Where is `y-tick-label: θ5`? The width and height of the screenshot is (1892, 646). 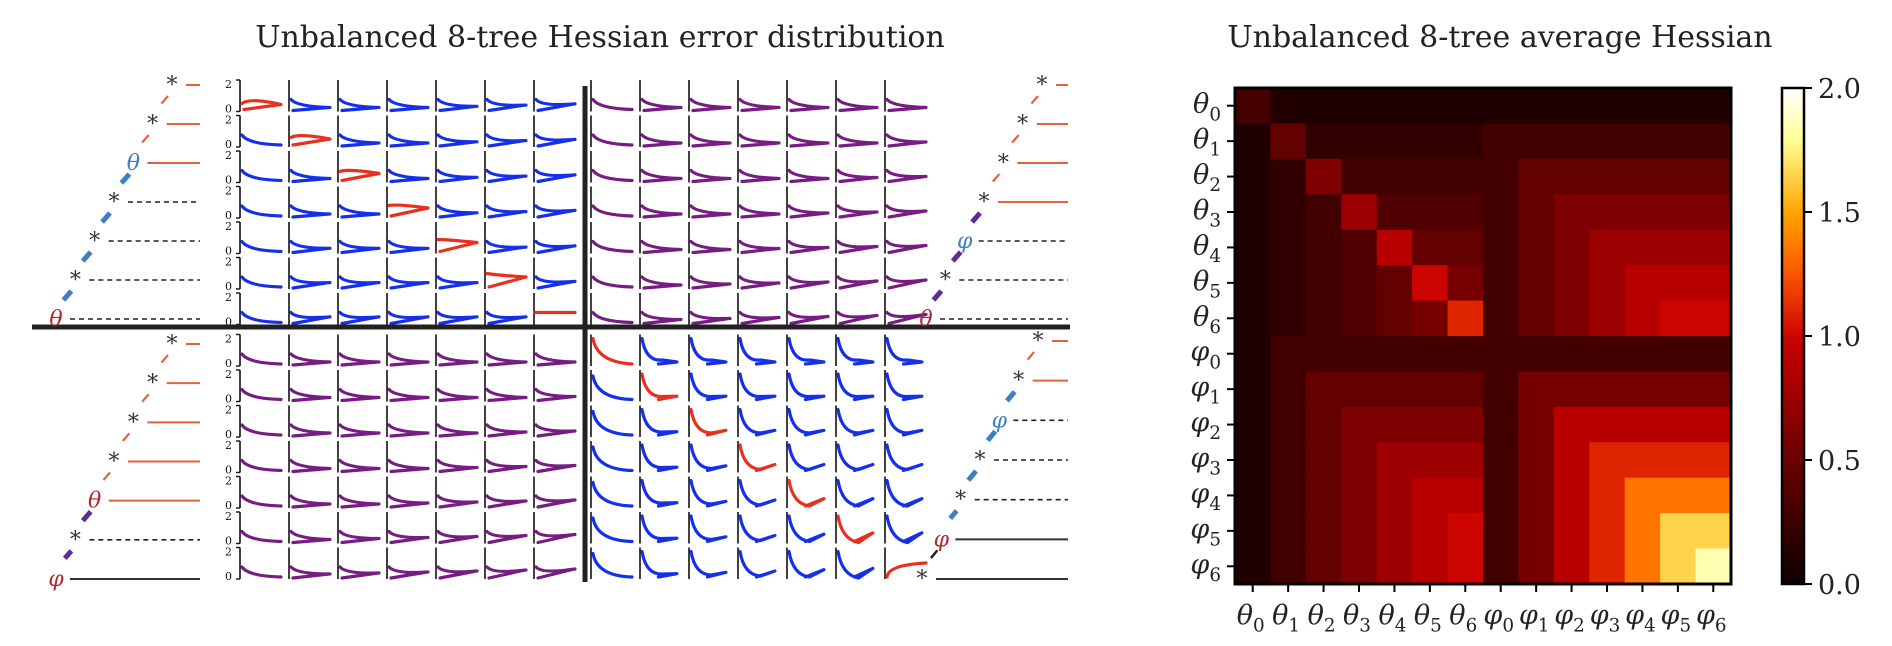
y-tick-label: θ5 is located at coordinates (1207, 284).